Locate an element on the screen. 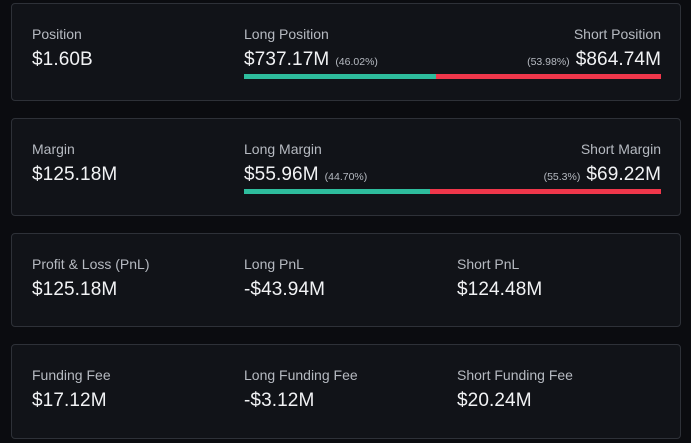  margin-ratio-bar is located at coordinates (452, 191).